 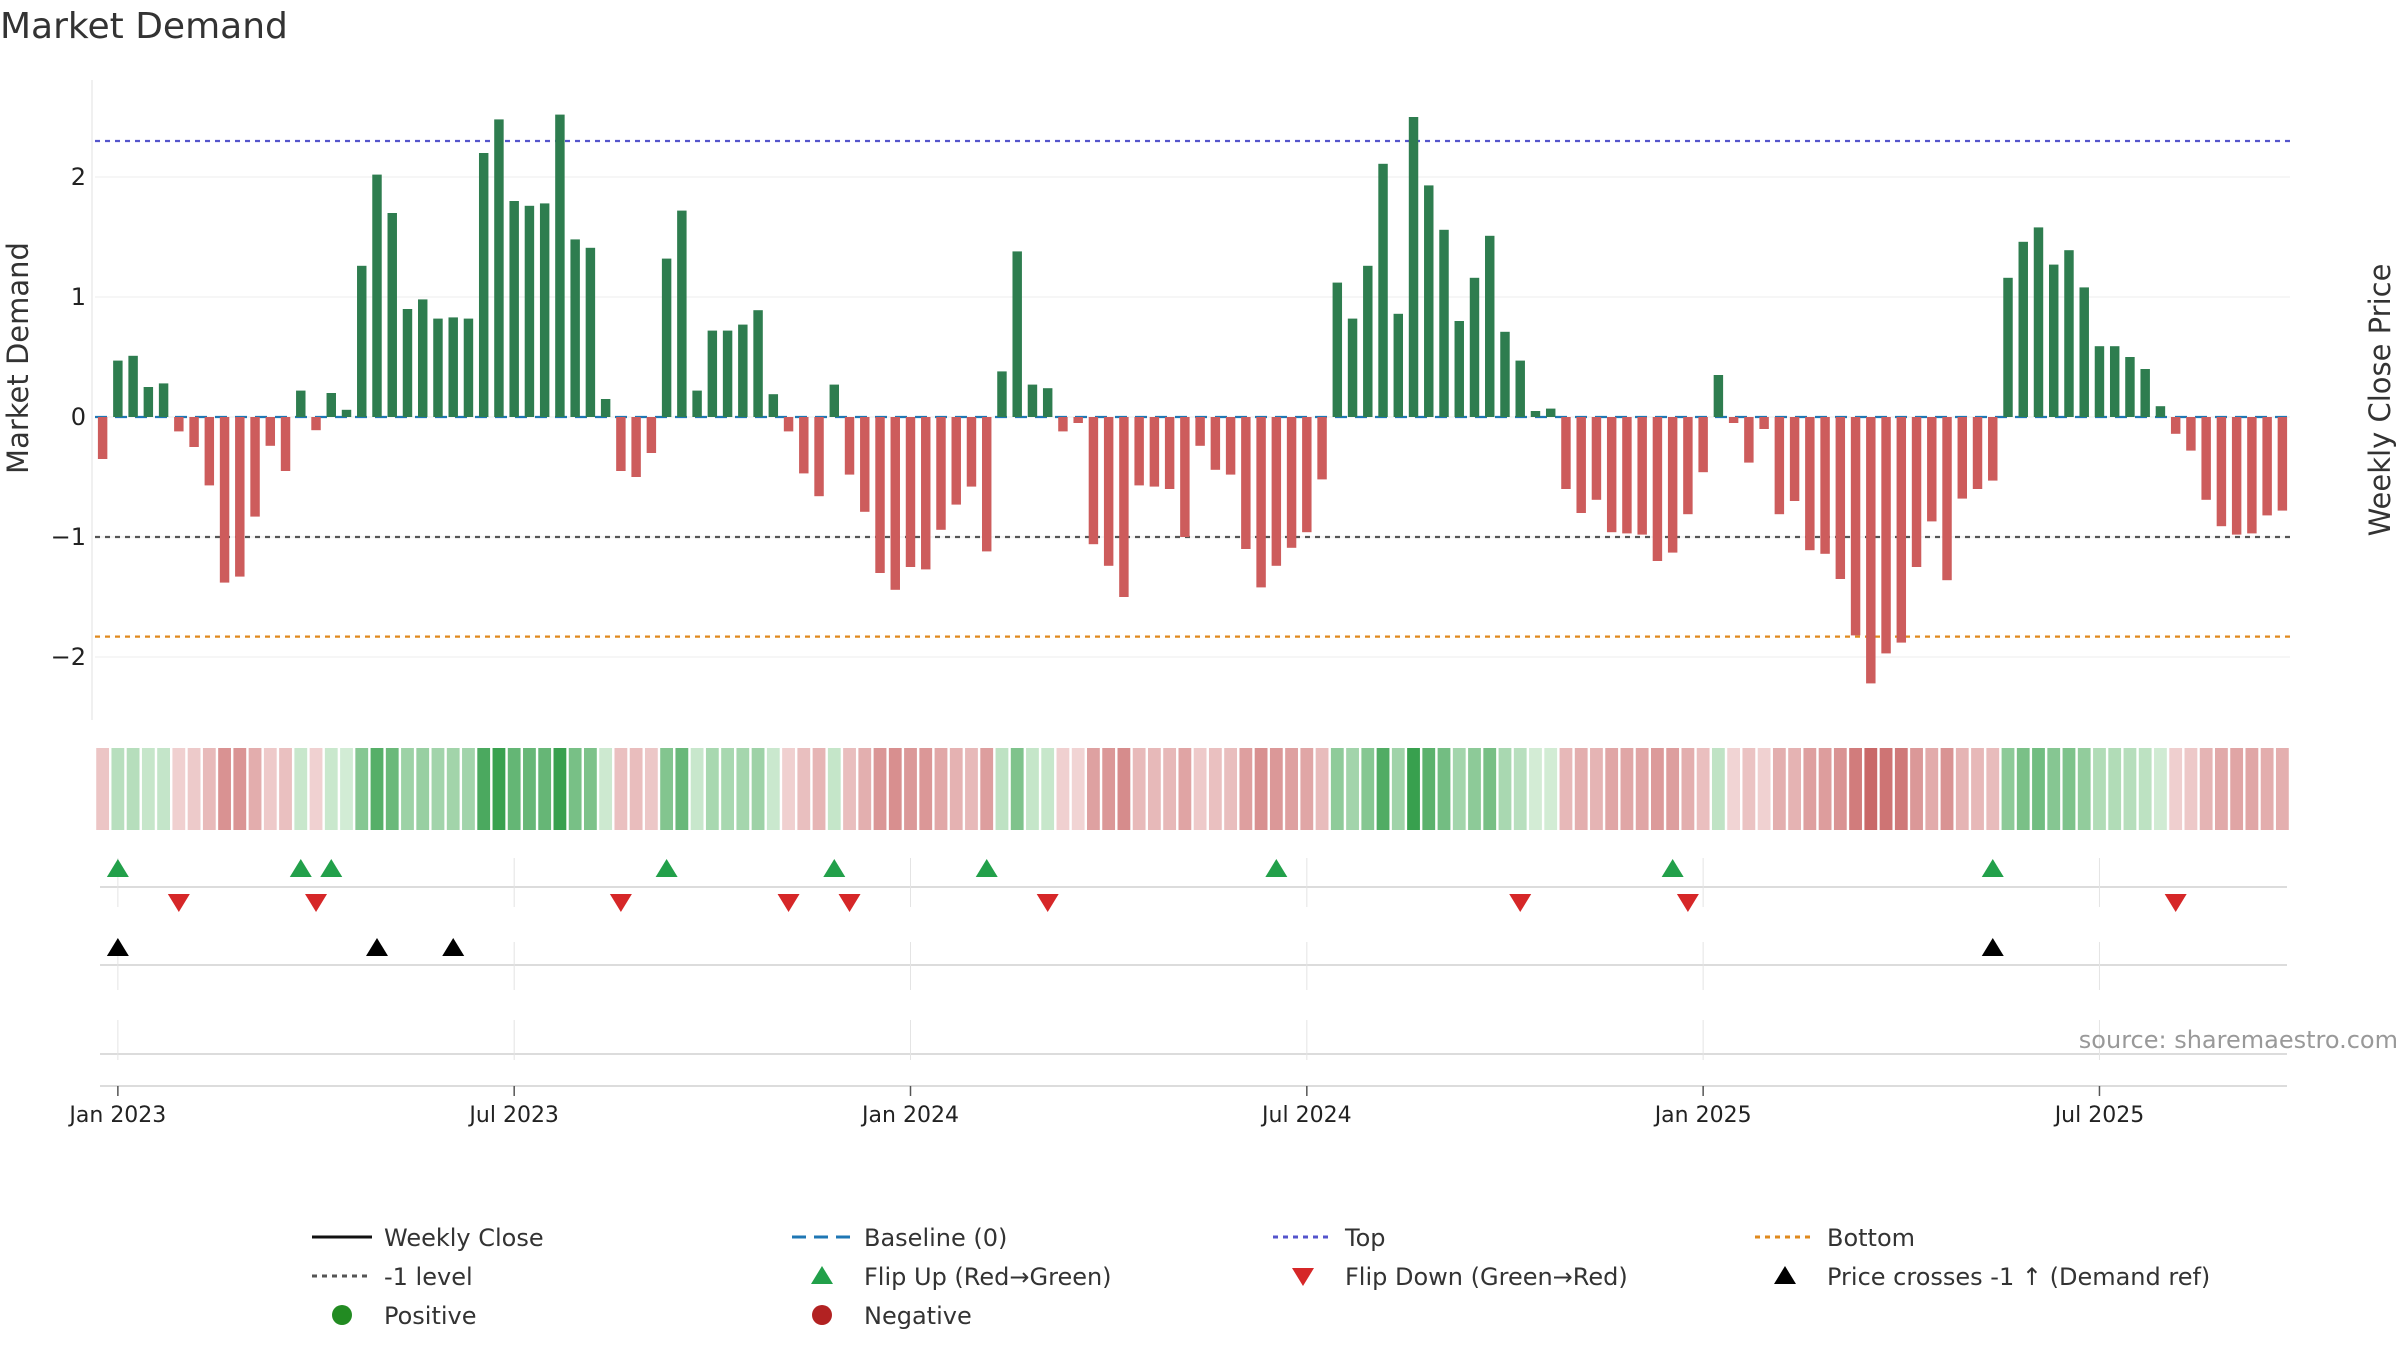 What do you see at coordinates (78, 297) in the screenshot?
I see `left-tick-label: 1` at bounding box center [78, 297].